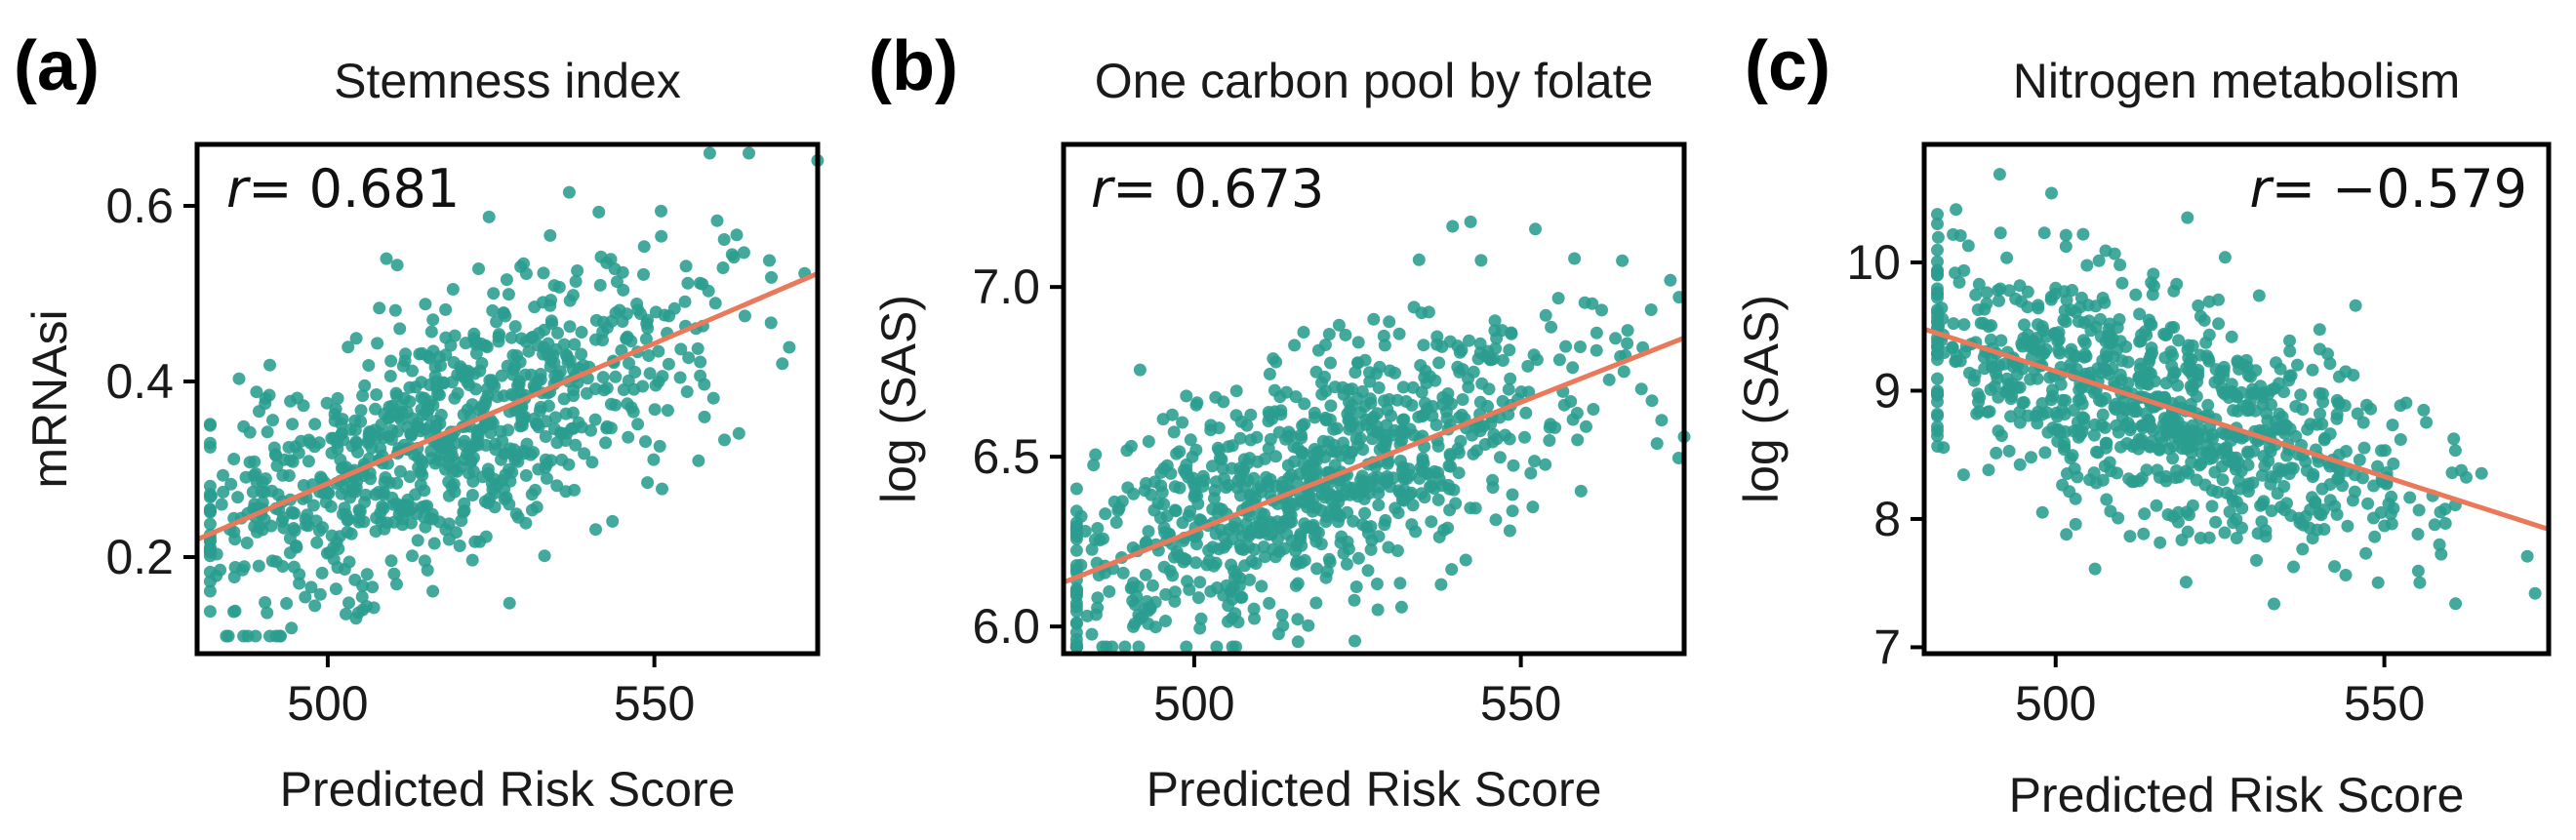  What do you see at coordinates (2237, 81) in the screenshot?
I see `panel-title: Nitrogen metabolism` at bounding box center [2237, 81].